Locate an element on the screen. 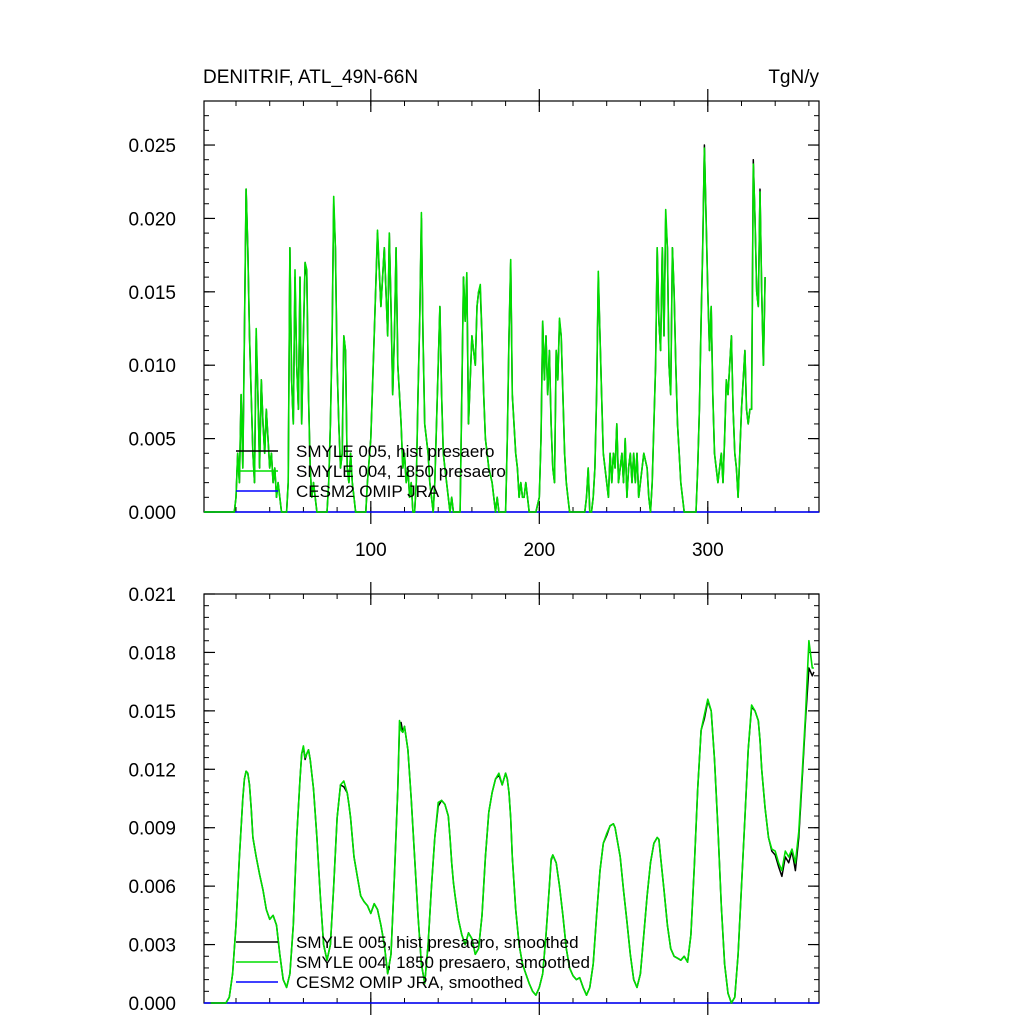 The width and height of the screenshot is (1024, 1024). top-y-tick-label: 0.020 is located at coordinates (152, 219).